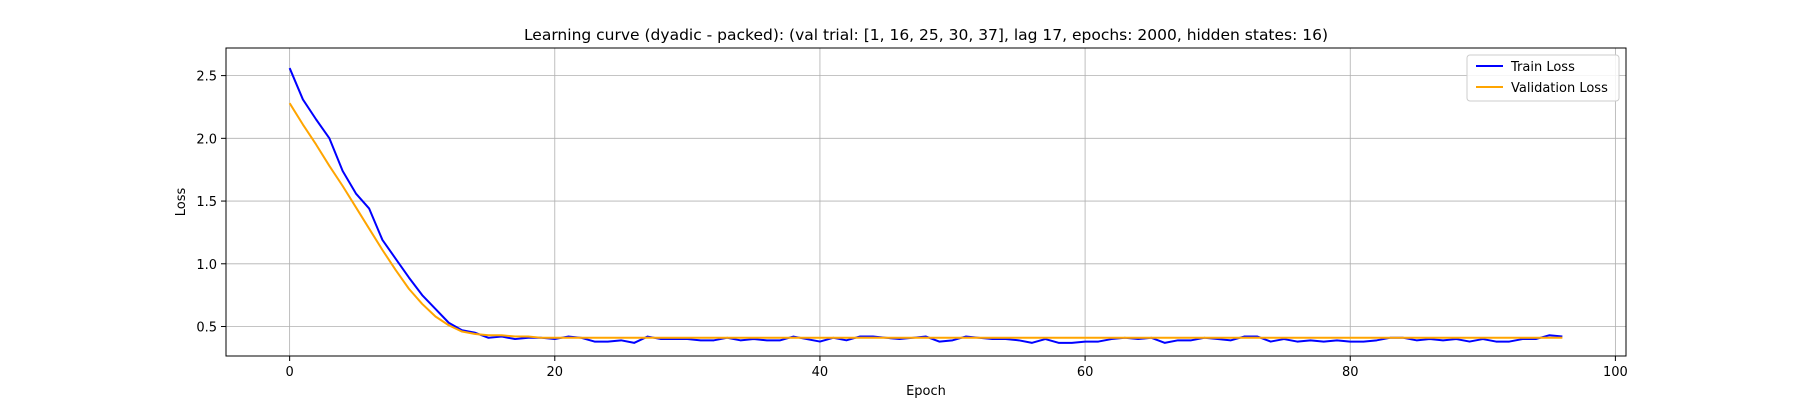 The image size is (1800, 400). What do you see at coordinates (206, 139) in the screenshot?
I see `y-tick-label: 2.0` at bounding box center [206, 139].